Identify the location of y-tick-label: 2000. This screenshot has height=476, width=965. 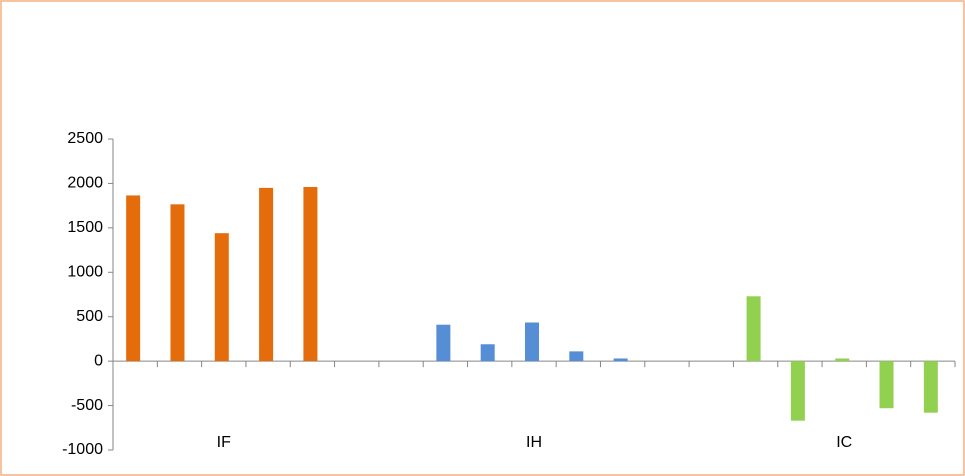
(85, 183).